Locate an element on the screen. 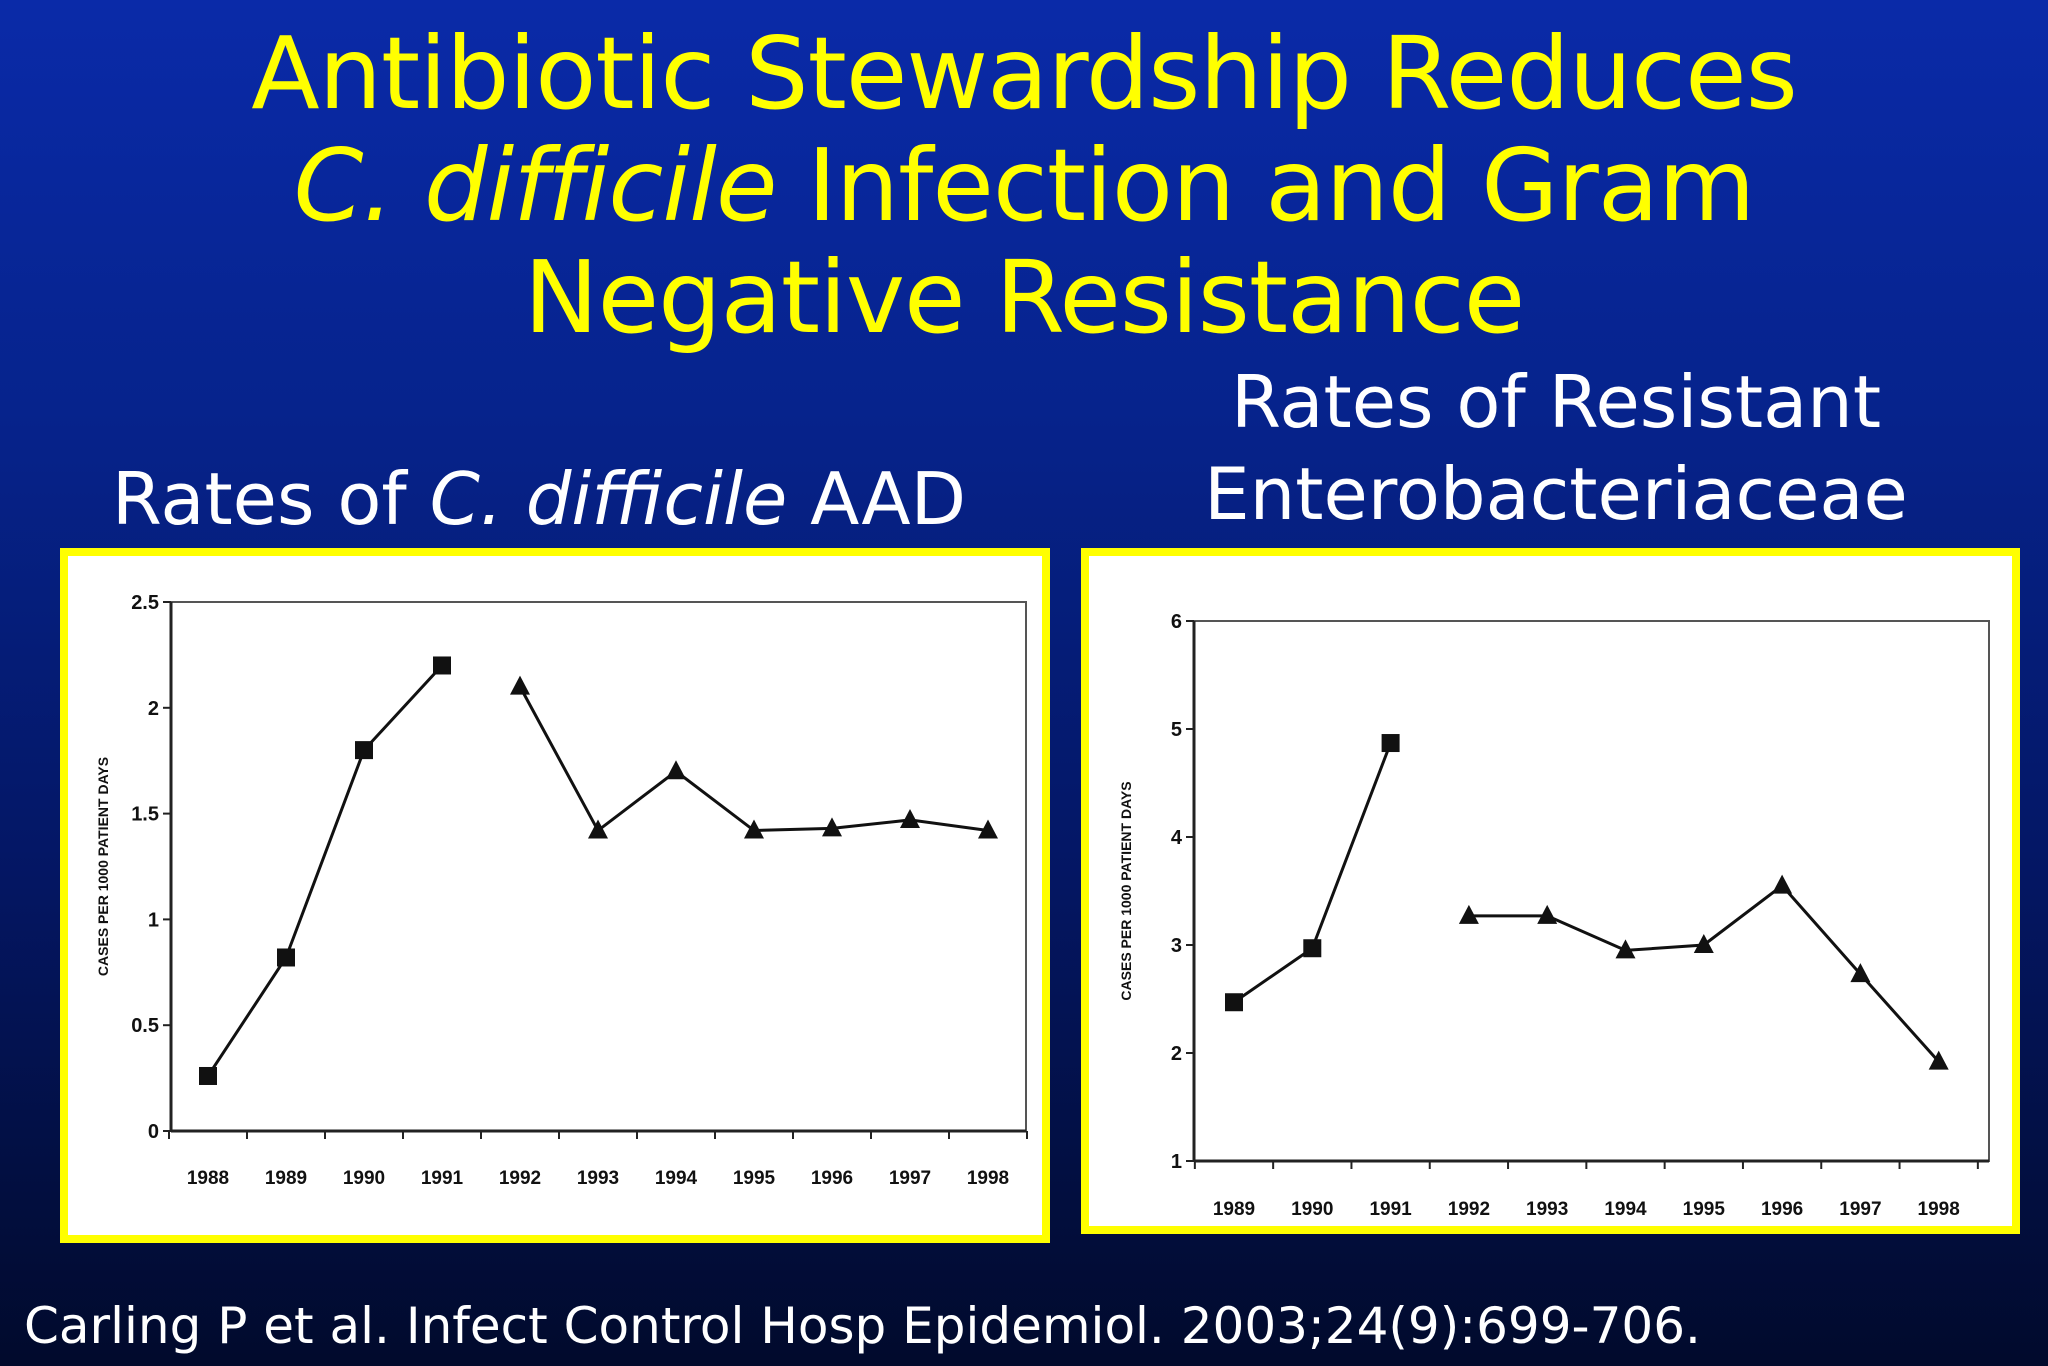 The width and height of the screenshot is (2048, 1366). title-organism: C. difficile is located at coordinates (535, 185).